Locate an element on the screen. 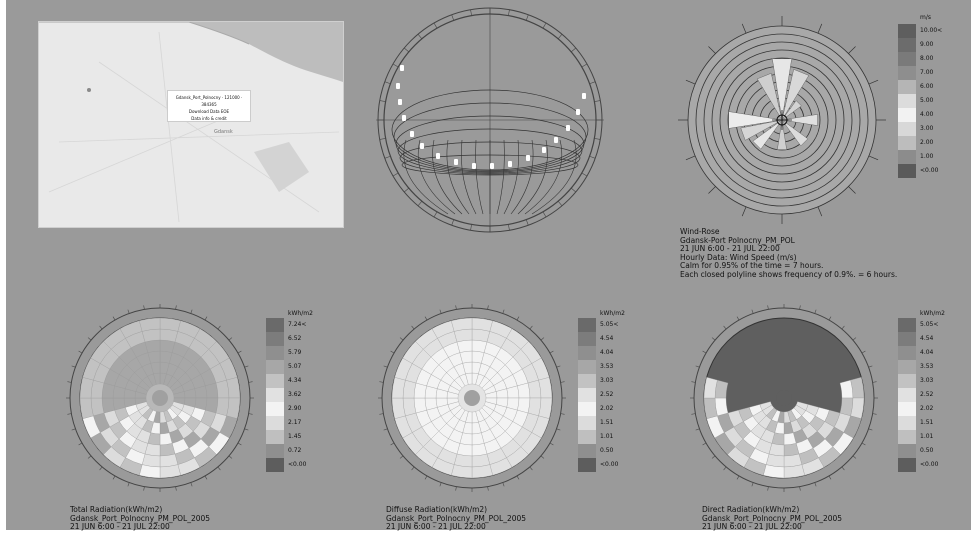  legend-label: 3.62 is located at coordinates (295, 394).